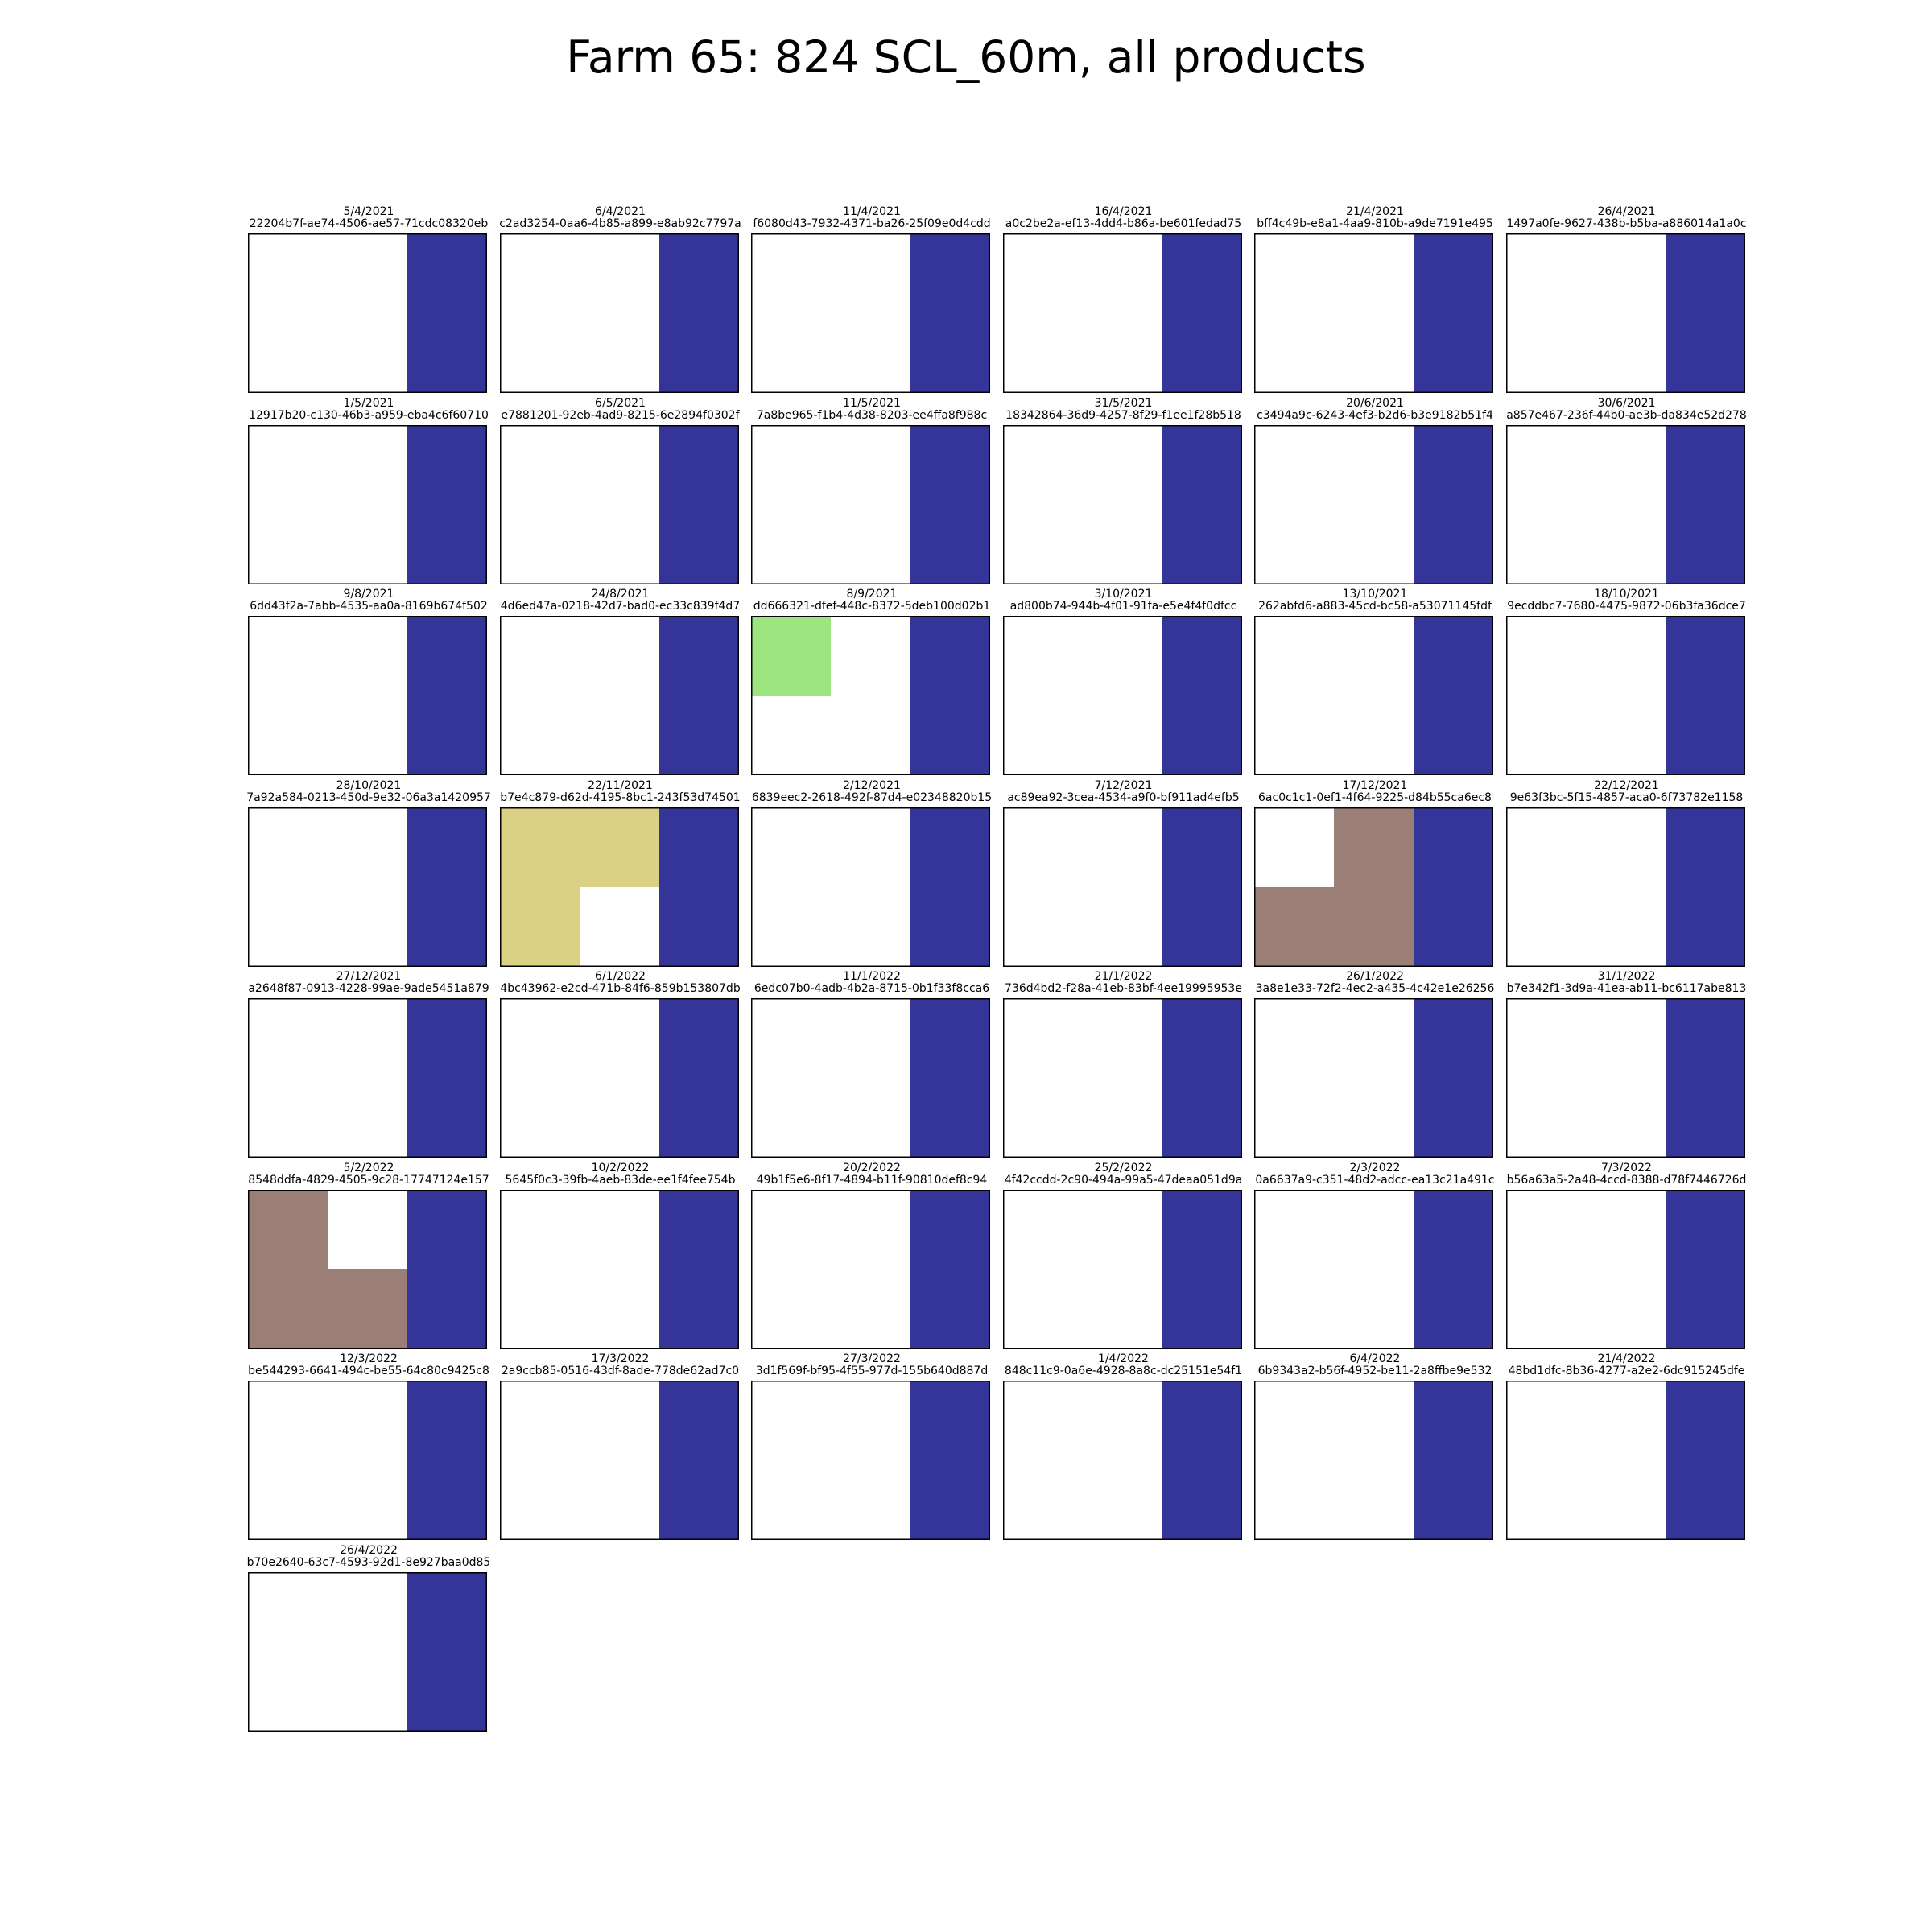 The image size is (1932, 1932). I want to click on panel-date: 2/12/2021, so click(872, 785).